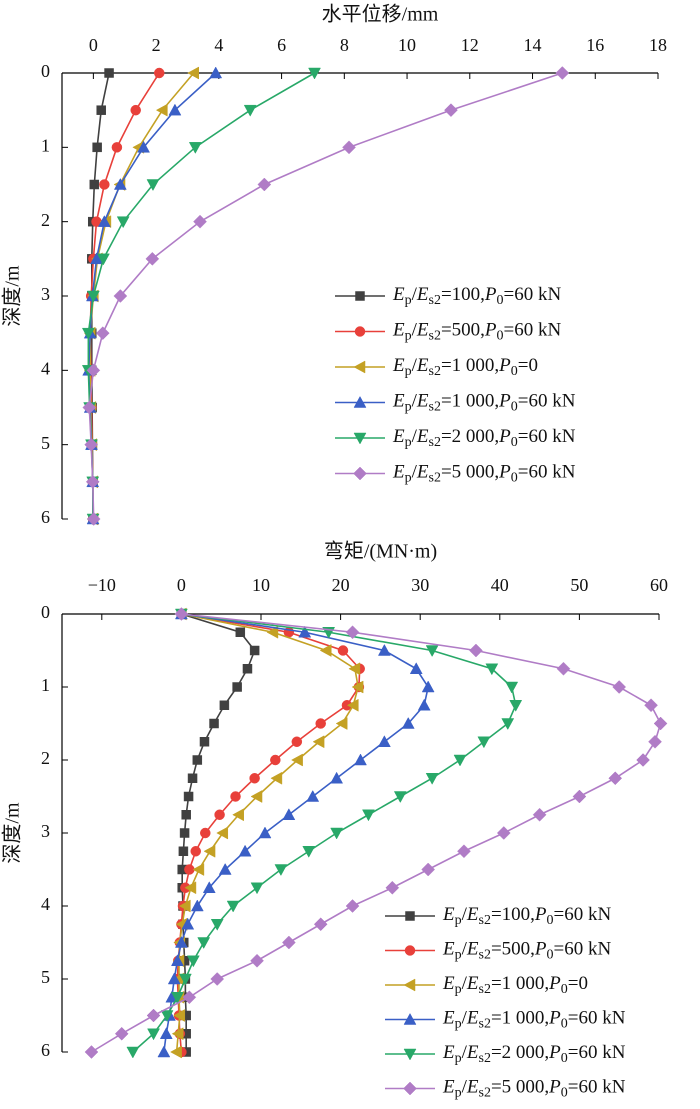 This screenshot has width=700, height=1109. Describe the element at coordinates (534, 1089) in the screenshot. I see `legend-label: Ep/Es2=5 000,P0=60 kN` at that location.